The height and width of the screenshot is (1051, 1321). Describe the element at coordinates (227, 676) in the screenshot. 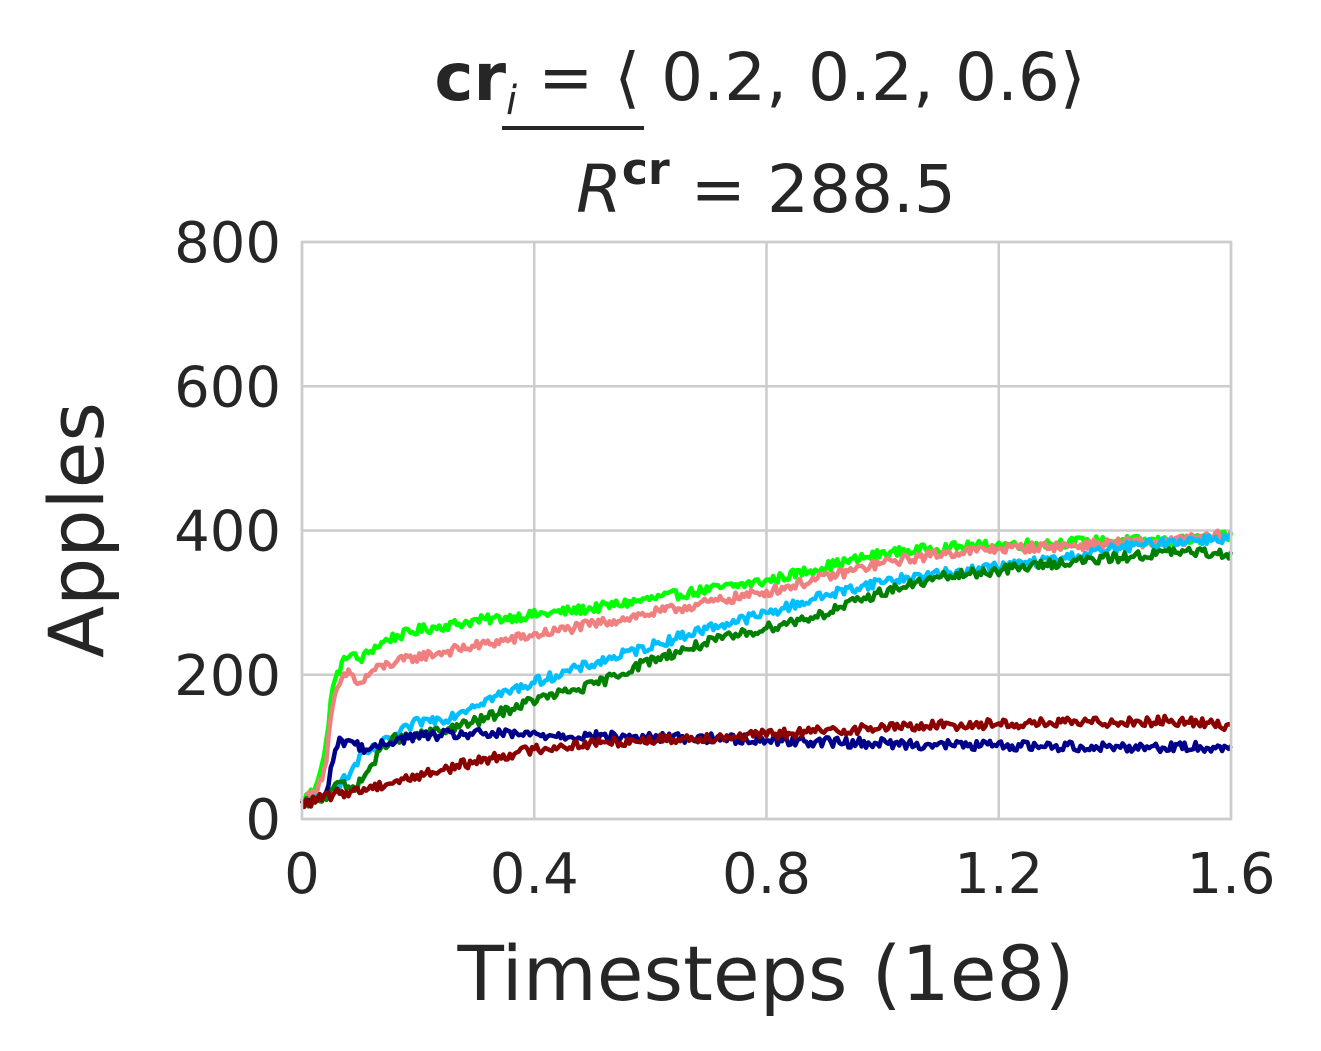

I see `y-tick-label: 200` at that location.